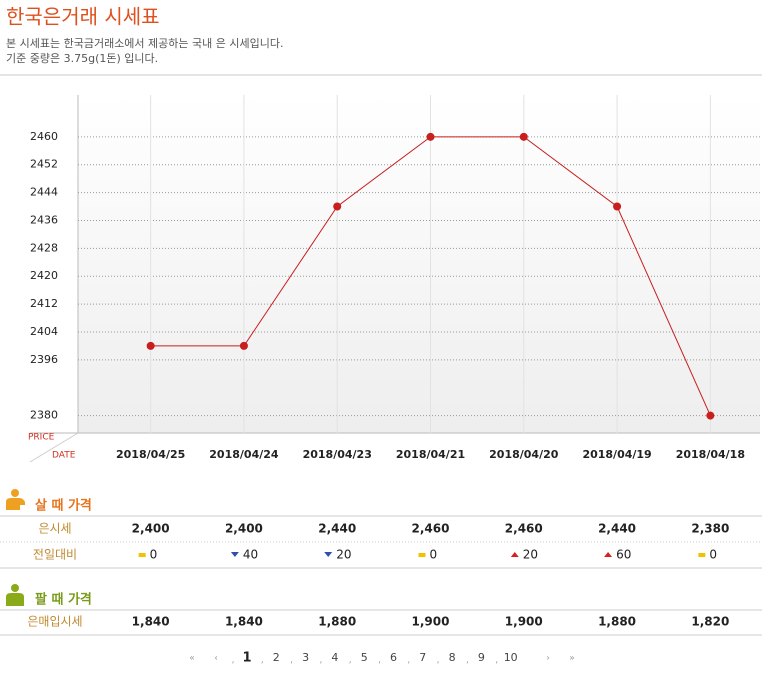  What do you see at coordinates (44, 247) in the screenshot?
I see `y-tick-label: 2428` at bounding box center [44, 247].